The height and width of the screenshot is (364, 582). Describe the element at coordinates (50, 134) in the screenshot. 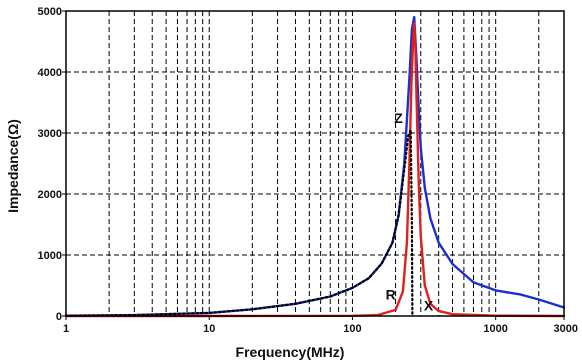

I see `y-tick-label: 3000` at that location.